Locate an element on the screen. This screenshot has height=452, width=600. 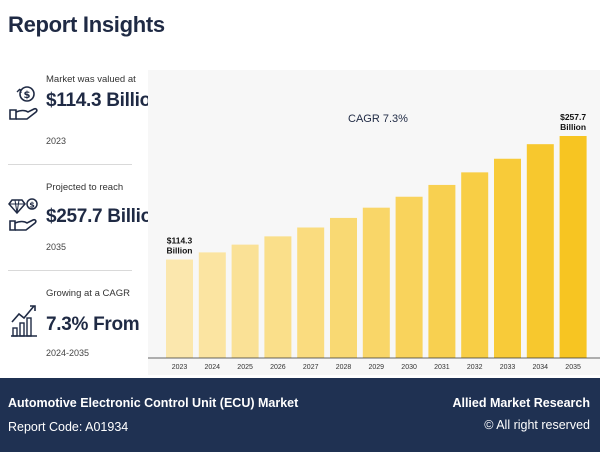
data-label-value: $257.7 is located at coordinates (573, 117).